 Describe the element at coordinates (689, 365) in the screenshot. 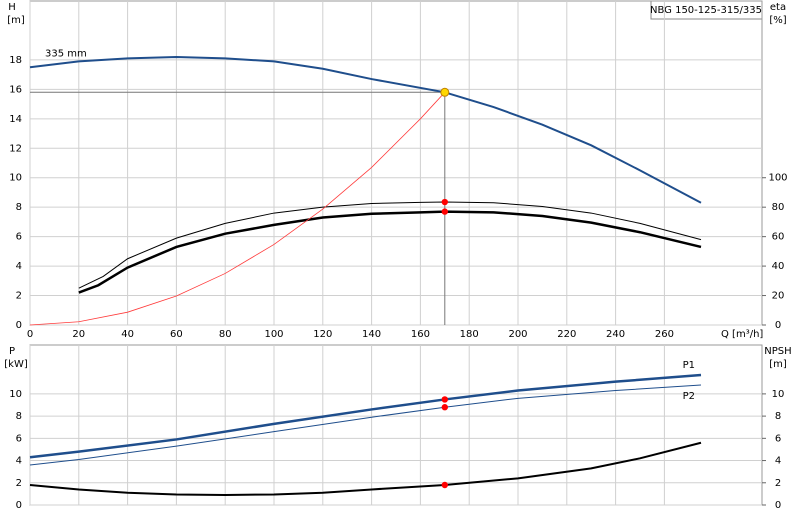

I see `series-label: P1` at that location.